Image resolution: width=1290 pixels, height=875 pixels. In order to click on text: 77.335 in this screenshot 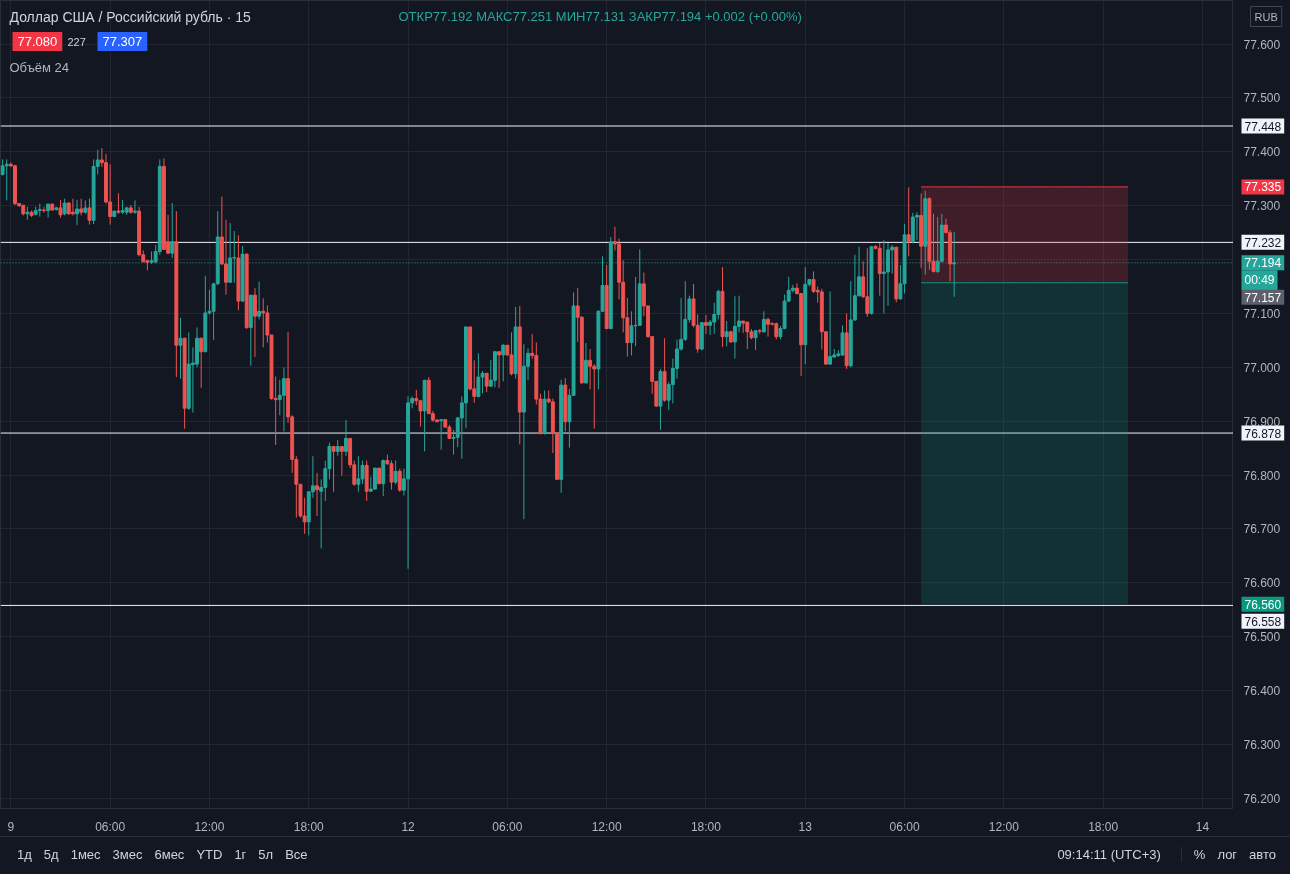, I will do `click(1263, 187)`.